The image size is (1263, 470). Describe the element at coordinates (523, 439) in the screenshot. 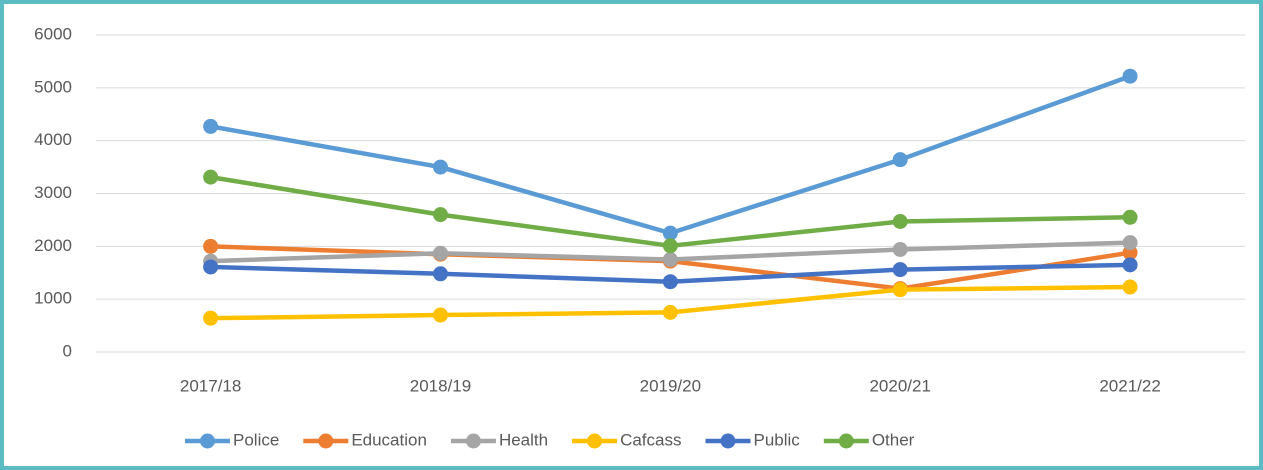

I see `legend-label: Health` at that location.